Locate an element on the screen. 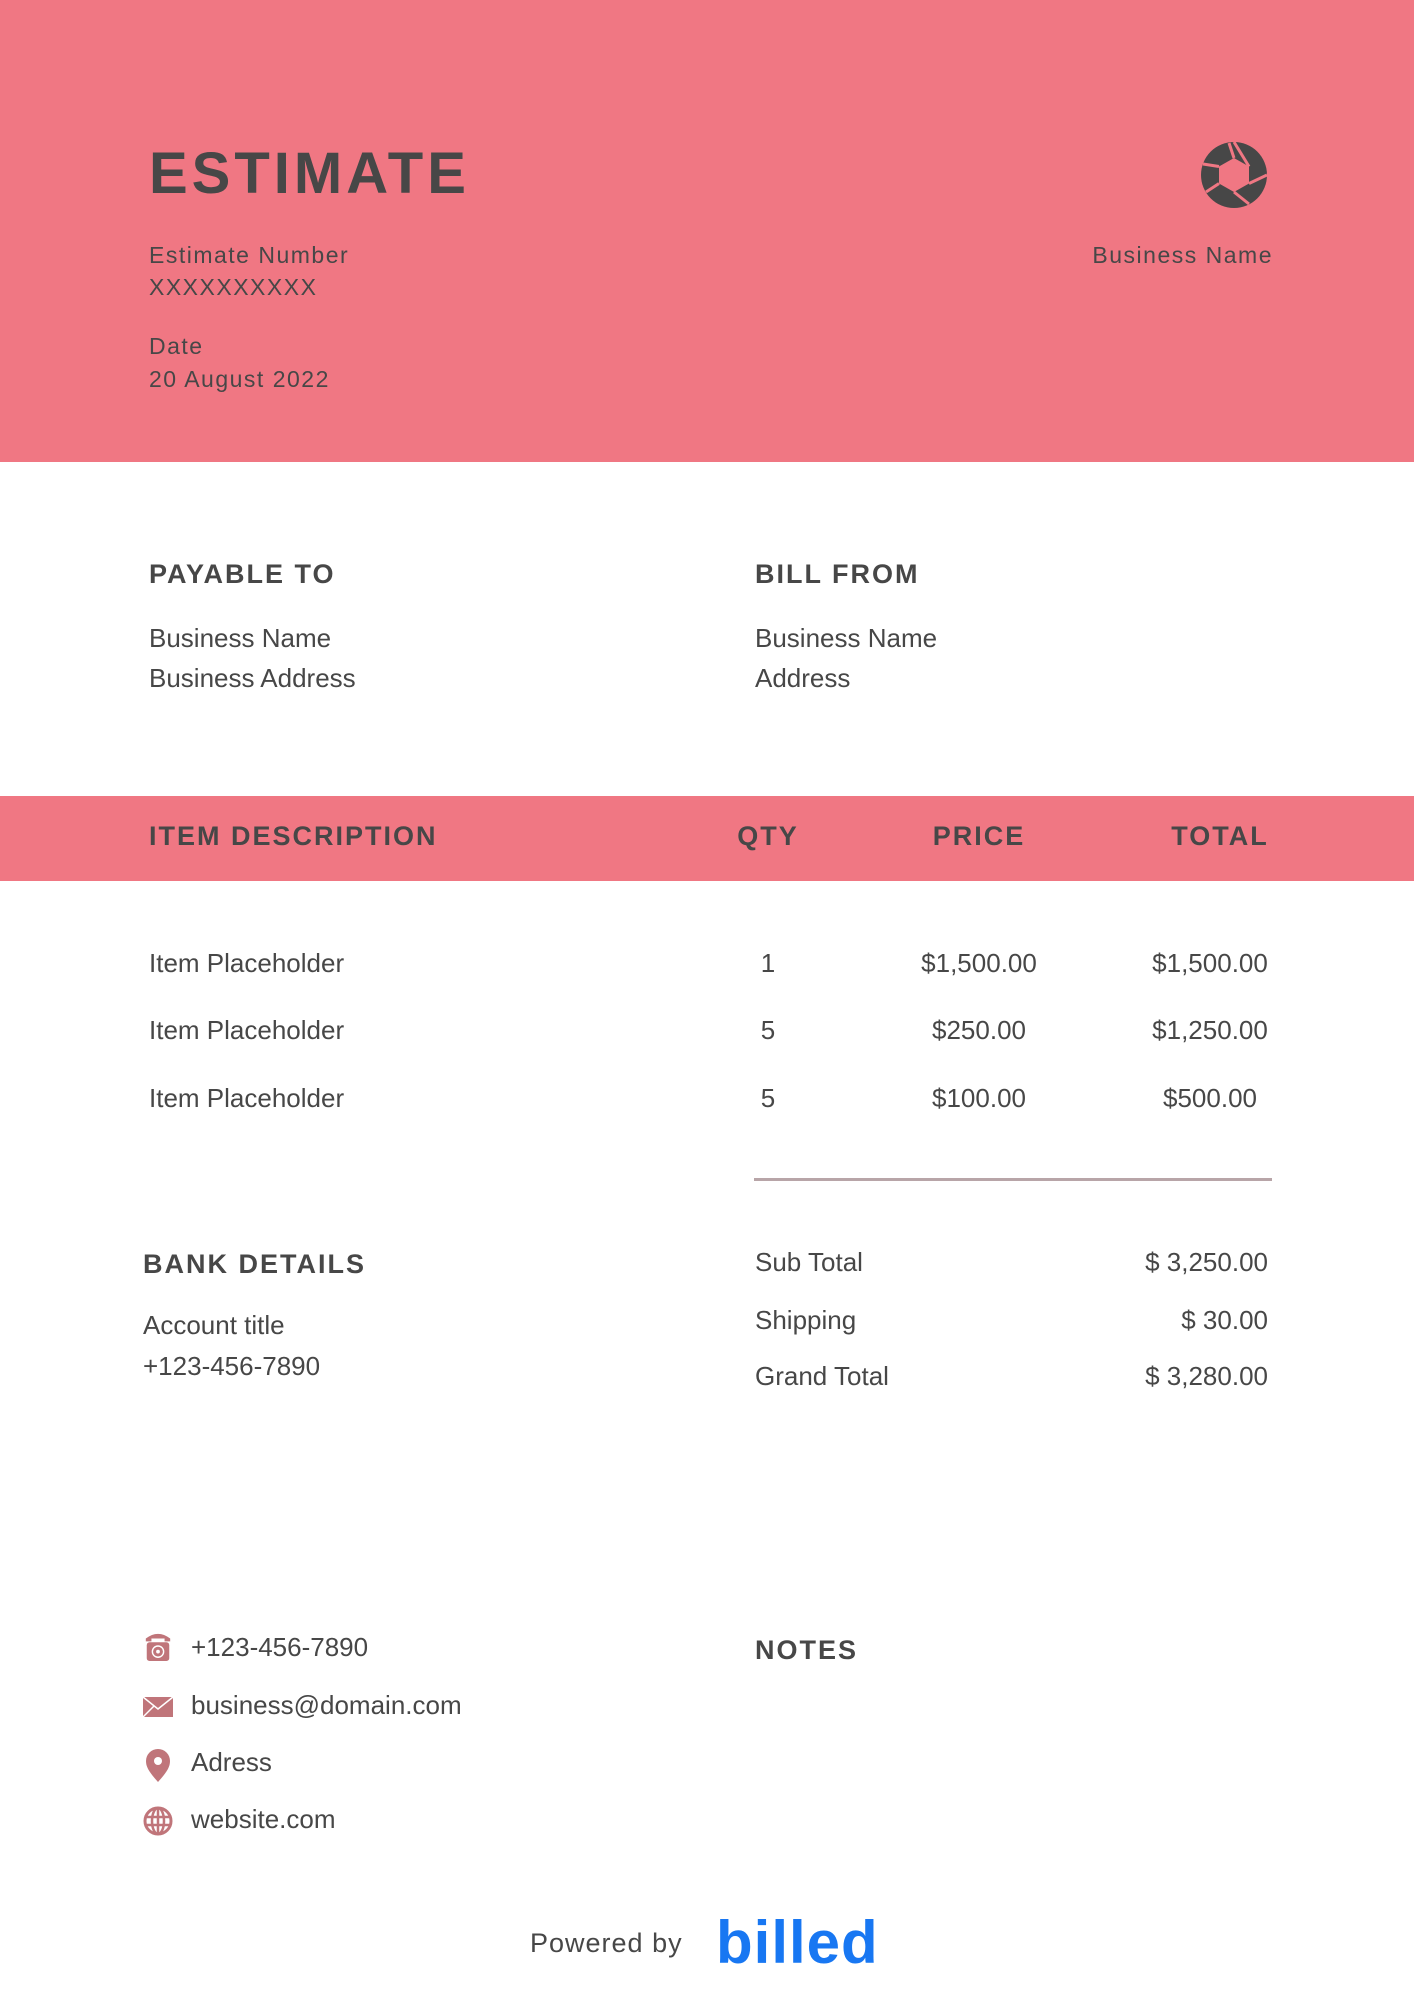 The height and width of the screenshot is (2000, 1414). item-price: $1,500.00 is located at coordinates (979, 963).